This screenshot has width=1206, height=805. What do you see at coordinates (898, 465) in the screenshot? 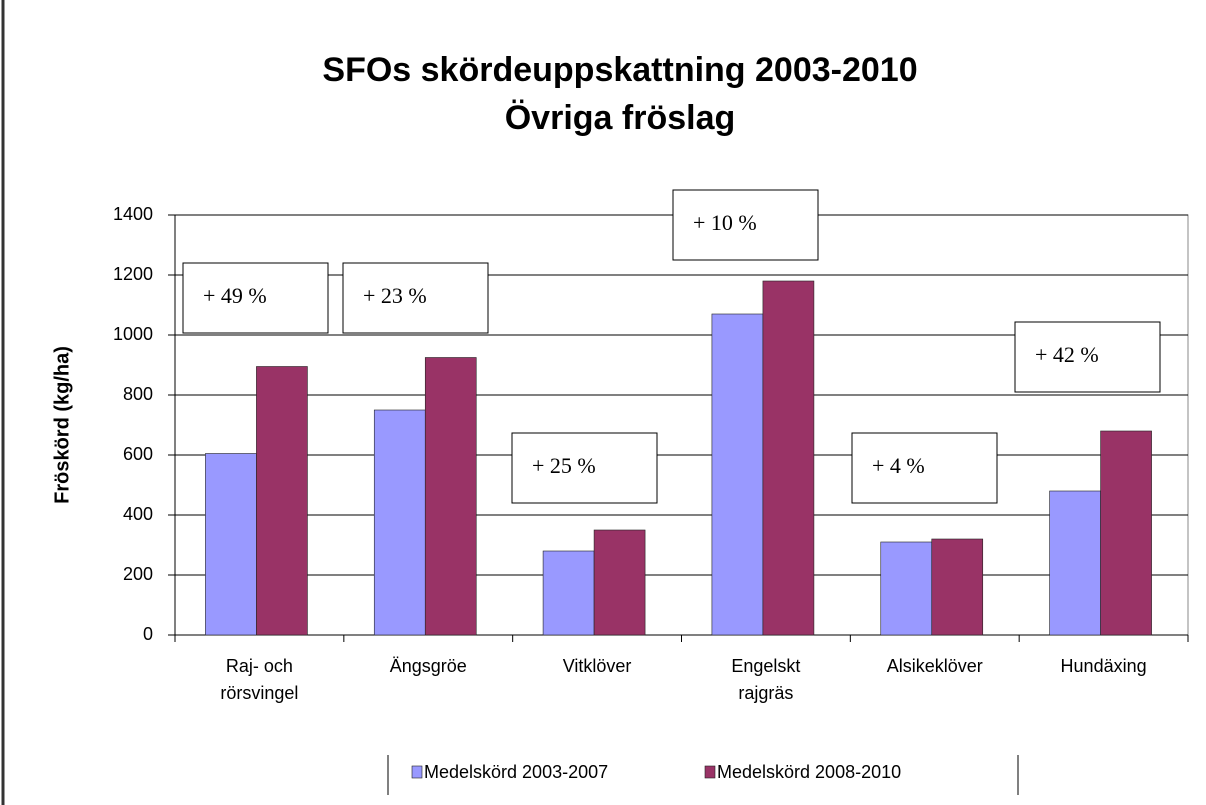
I see `annotation: + 4 %` at bounding box center [898, 465].